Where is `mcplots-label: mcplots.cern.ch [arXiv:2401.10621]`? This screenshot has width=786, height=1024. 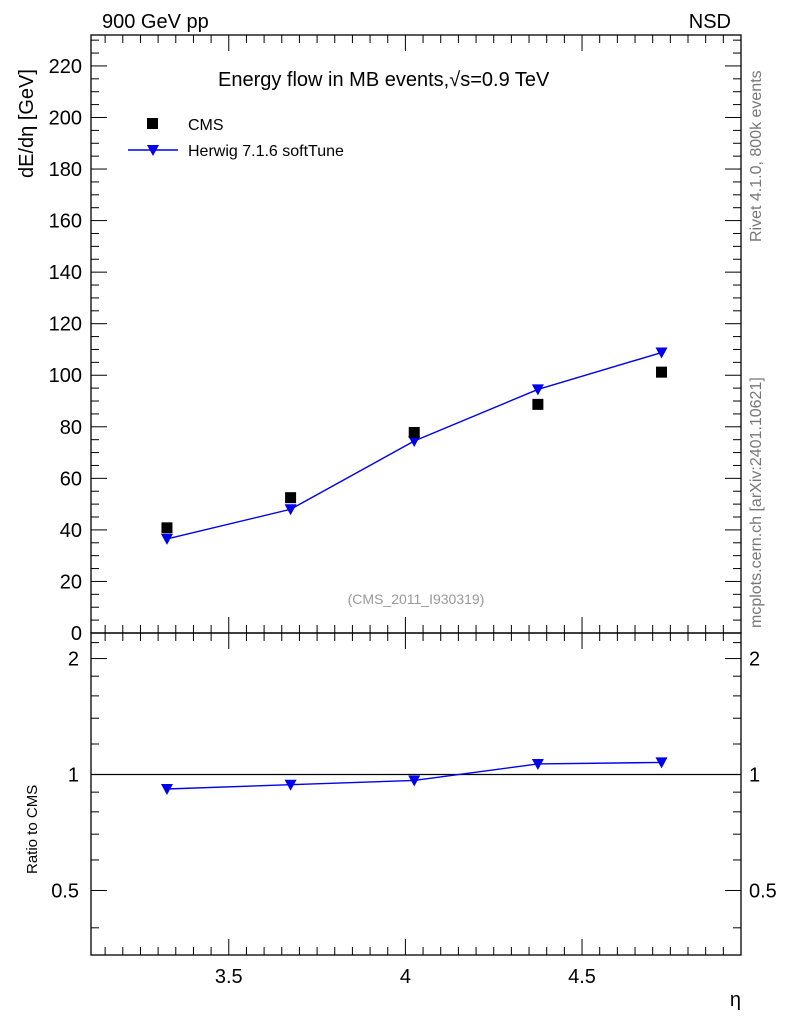 mcplots-label: mcplots.cern.ch [arXiv:2401.10621] is located at coordinates (756, 502).